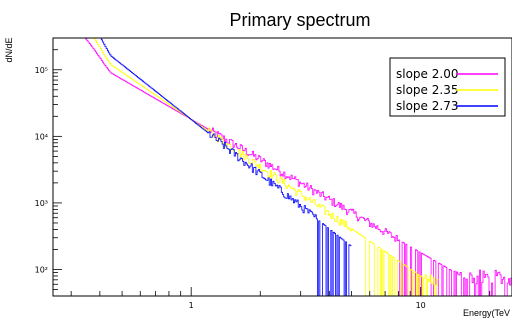 The image size is (512, 324). Describe the element at coordinates (41, 70) in the screenshot. I see `y-tick-label: 10⁵` at that location.